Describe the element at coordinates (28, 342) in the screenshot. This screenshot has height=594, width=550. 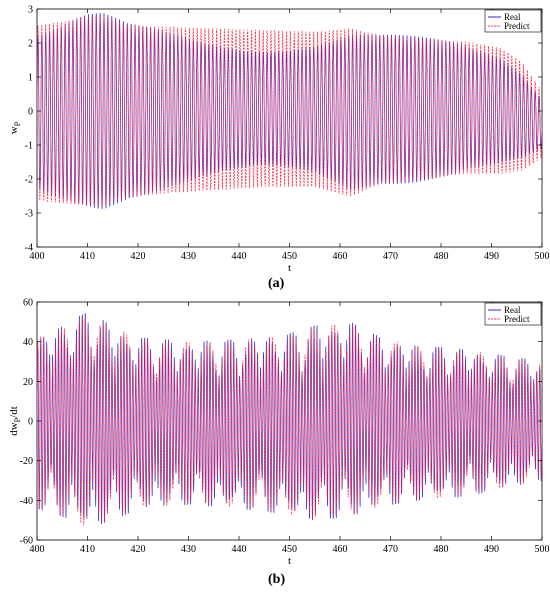
I see `y-tick-label: 40` at that location.